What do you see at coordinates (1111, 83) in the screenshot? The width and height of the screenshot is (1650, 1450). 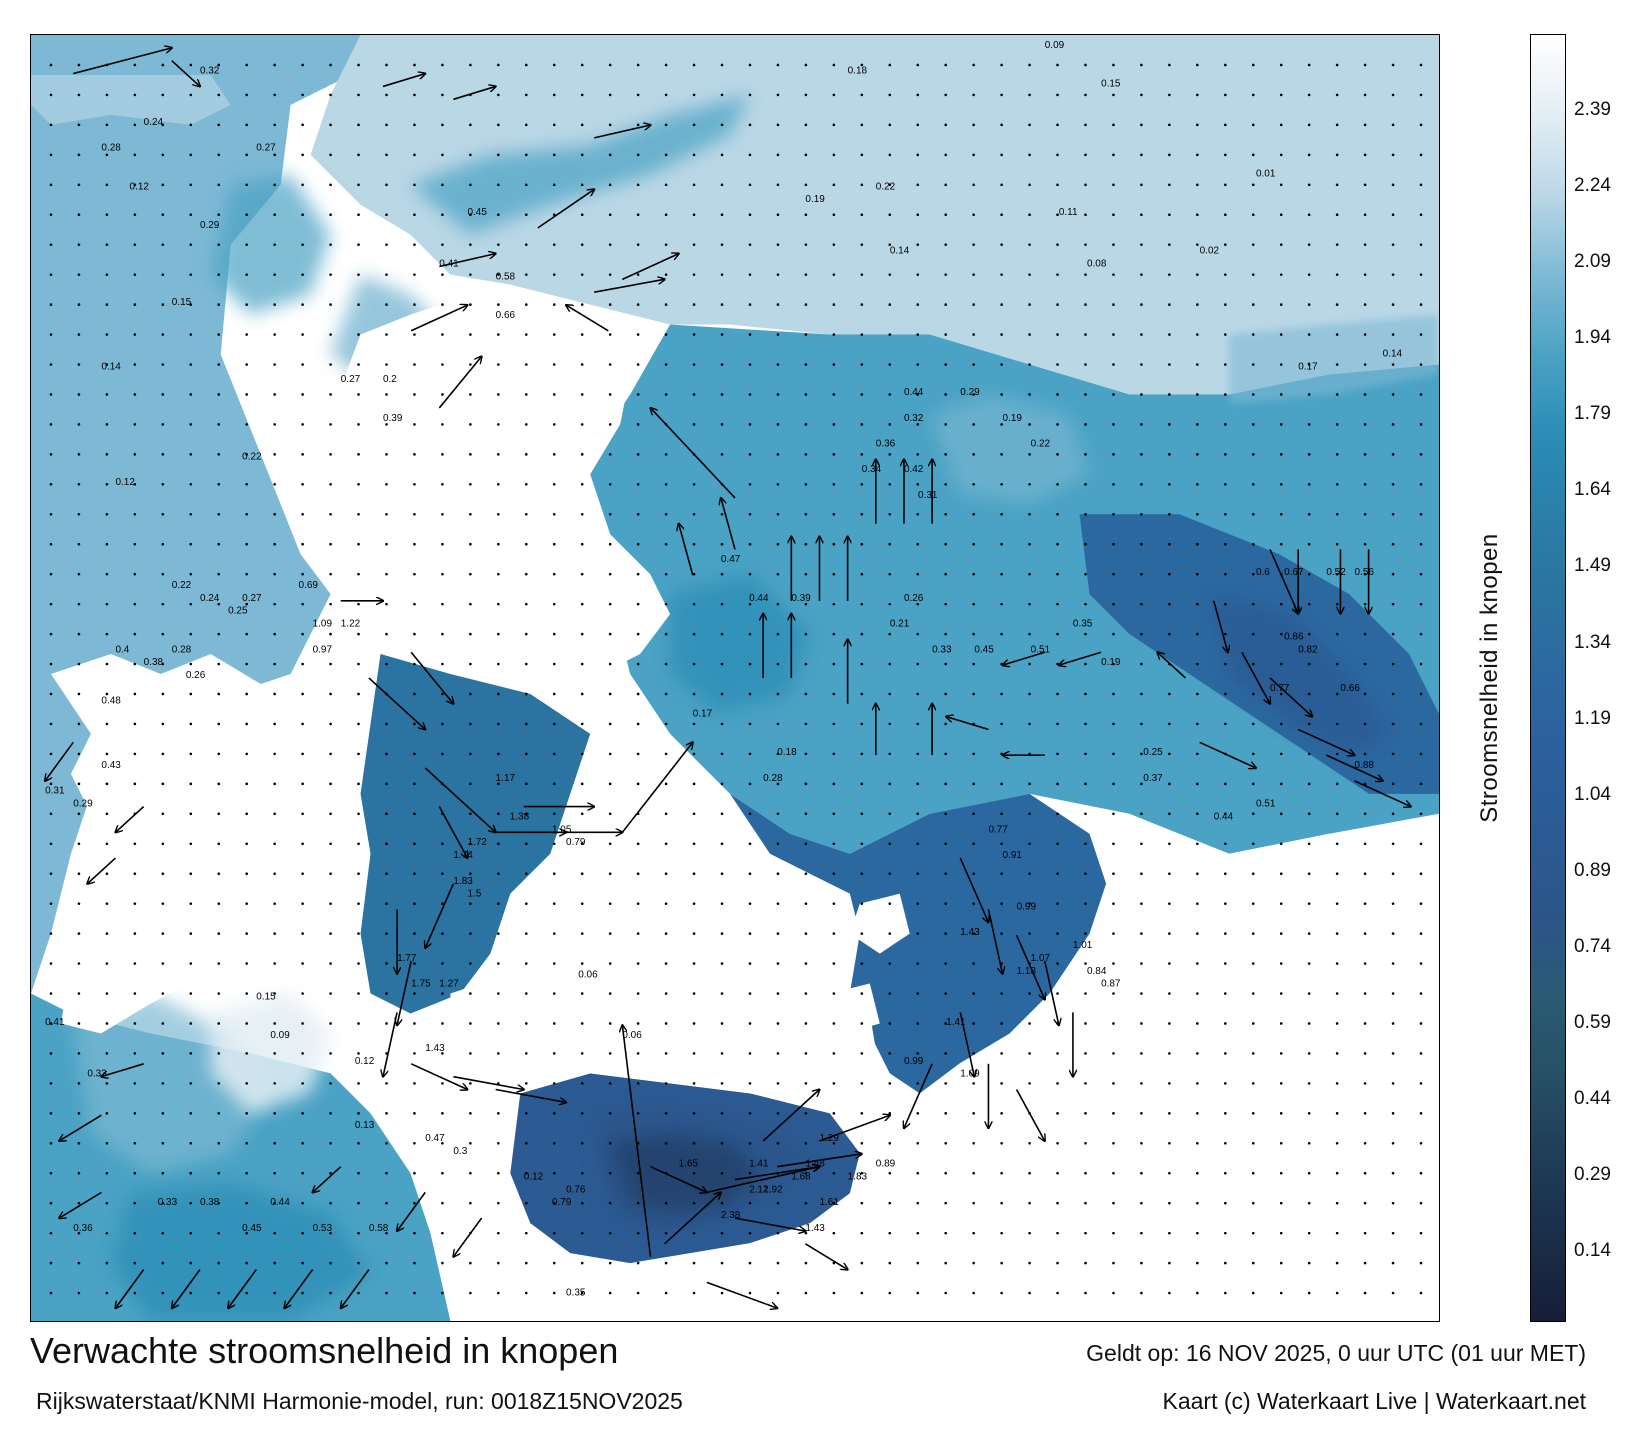 I see `speed-label: 0.15` at bounding box center [1111, 83].